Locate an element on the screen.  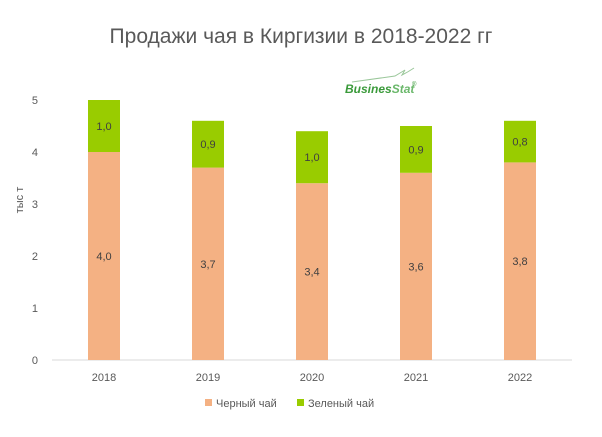
logo-mark: ® is located at coordinates (414, 84).